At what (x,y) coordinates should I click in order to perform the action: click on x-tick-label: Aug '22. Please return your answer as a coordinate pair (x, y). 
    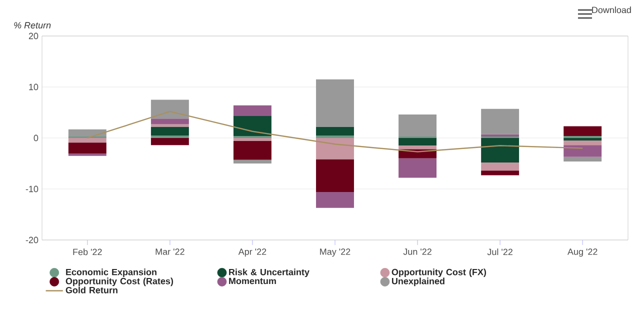
    Looking at the image, I should click on (582, 252).